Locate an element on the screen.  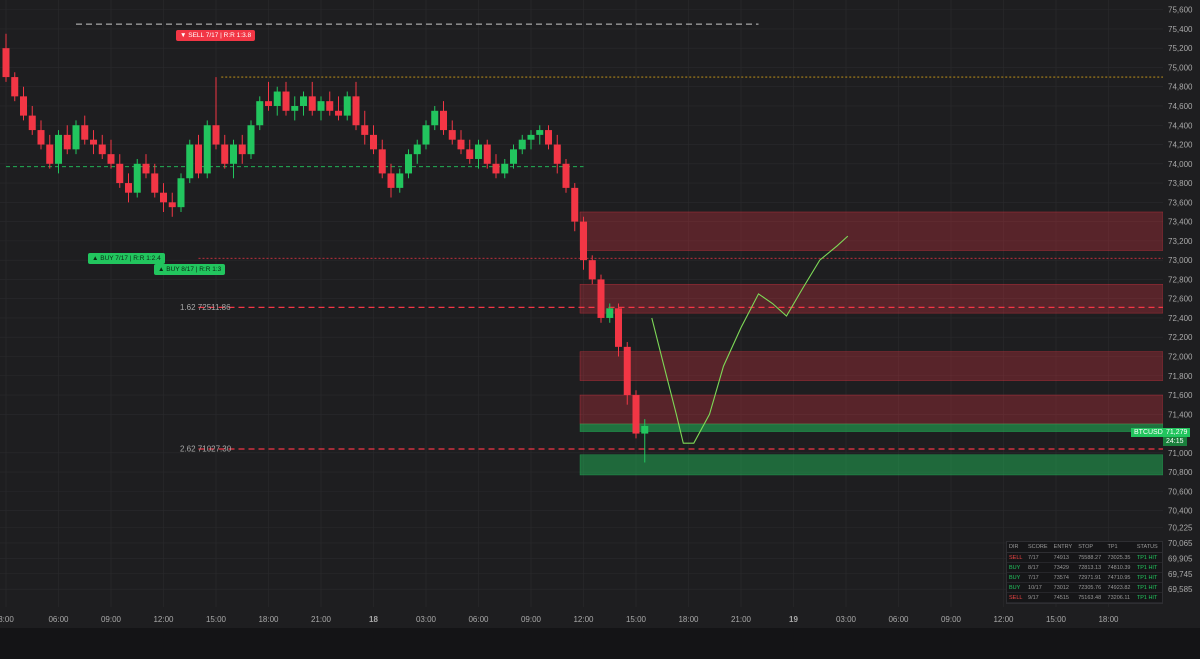
table-row: BUY 7/17 73574 72971.91 74710.95 TP1 HIT is located at coordinates (1084, 577).